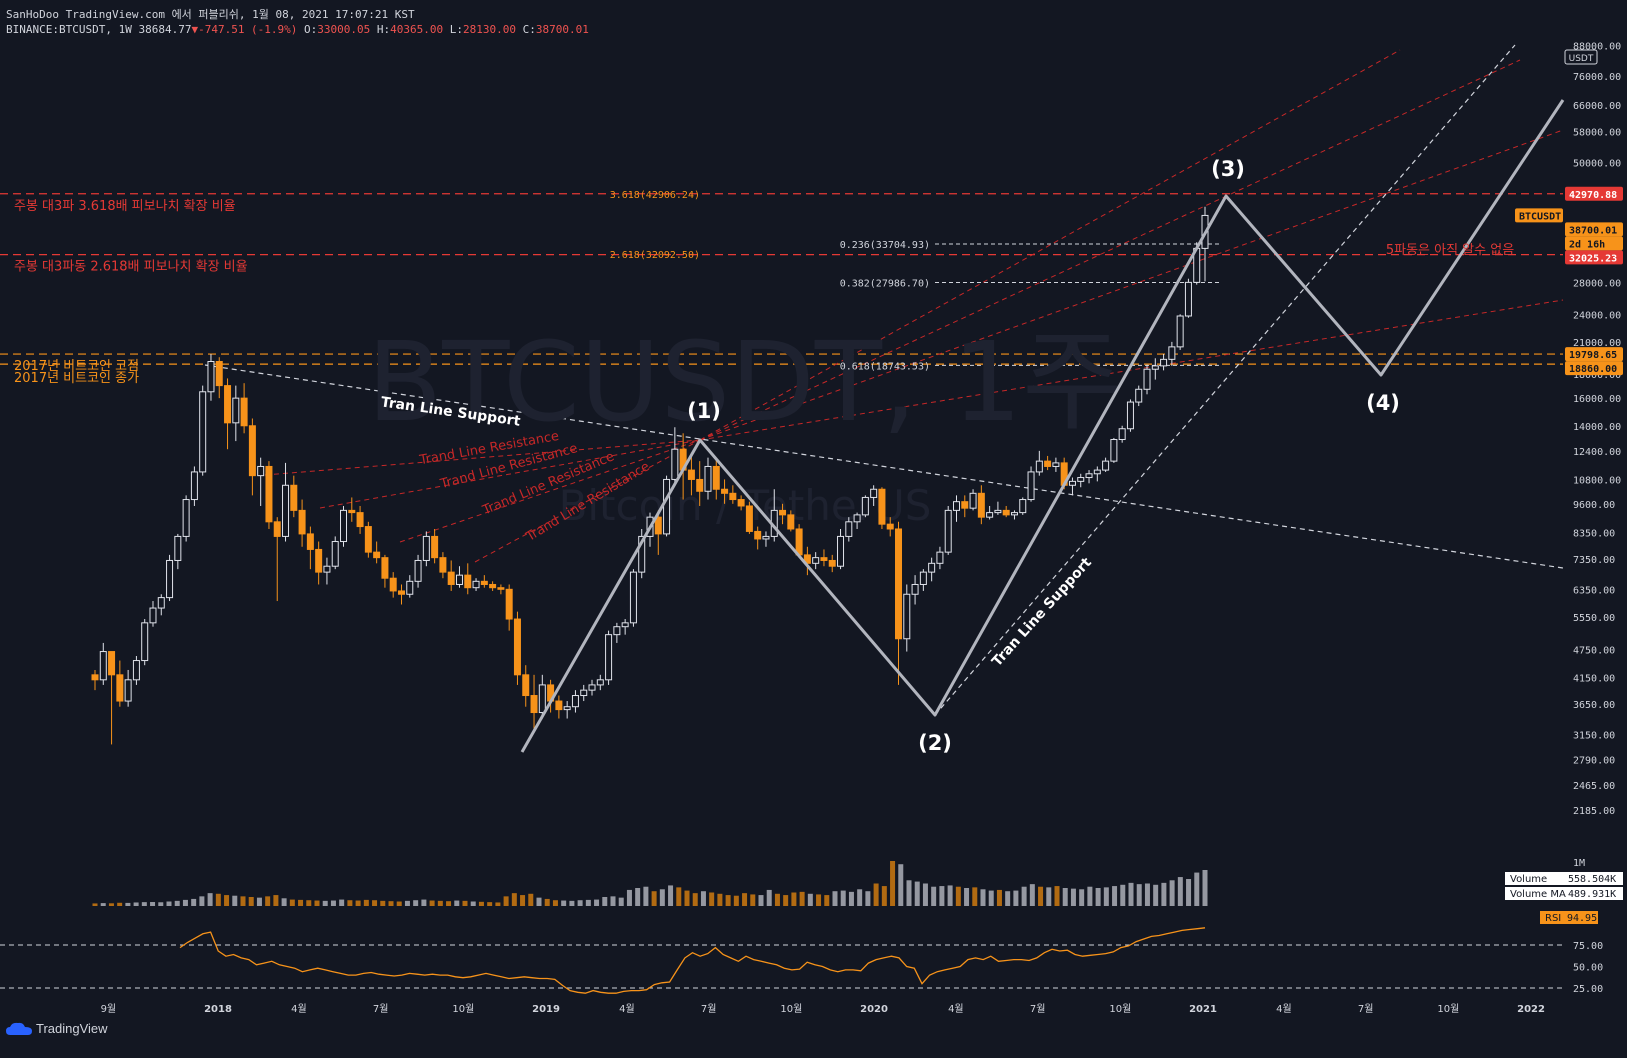 The height and width of the screenshot is (1058, 1627). What do you see at coordinates (1448, 1009) in the screenshot?
I see `x-tick: 10월` at bounding box center [1448, 1009].